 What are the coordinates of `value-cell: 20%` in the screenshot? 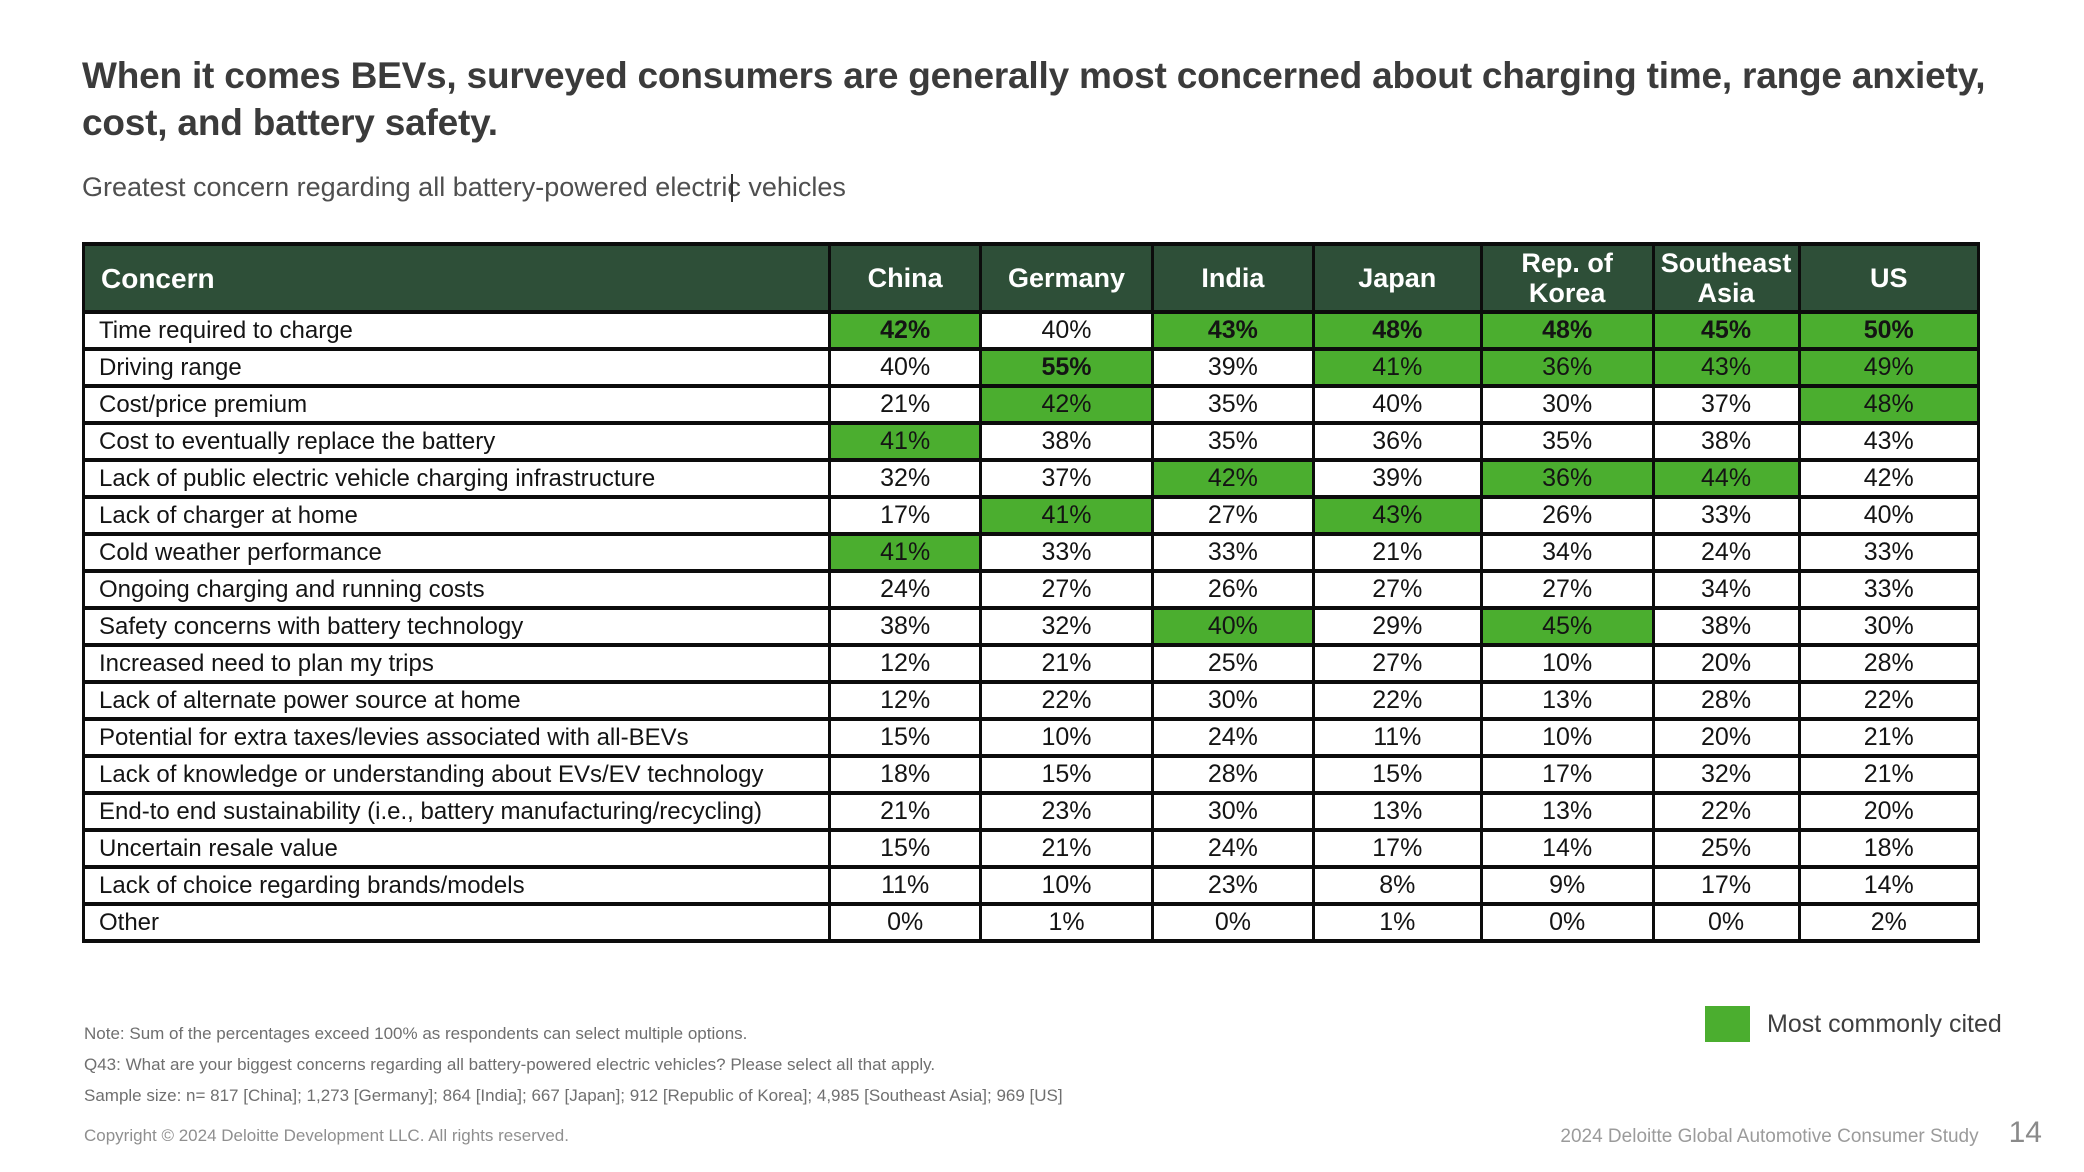 It's located at (1726, 664).